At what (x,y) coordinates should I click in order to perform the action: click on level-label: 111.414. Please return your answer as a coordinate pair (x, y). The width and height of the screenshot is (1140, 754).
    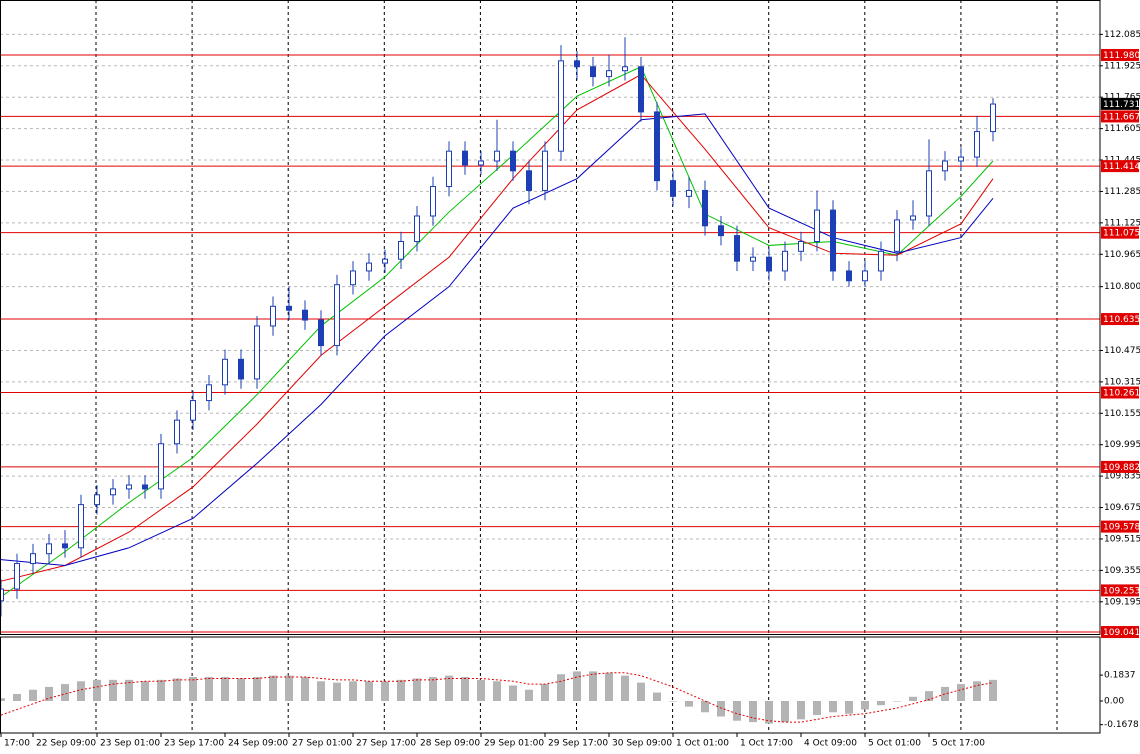
    Looking at the image, I should click on (1121, 167).